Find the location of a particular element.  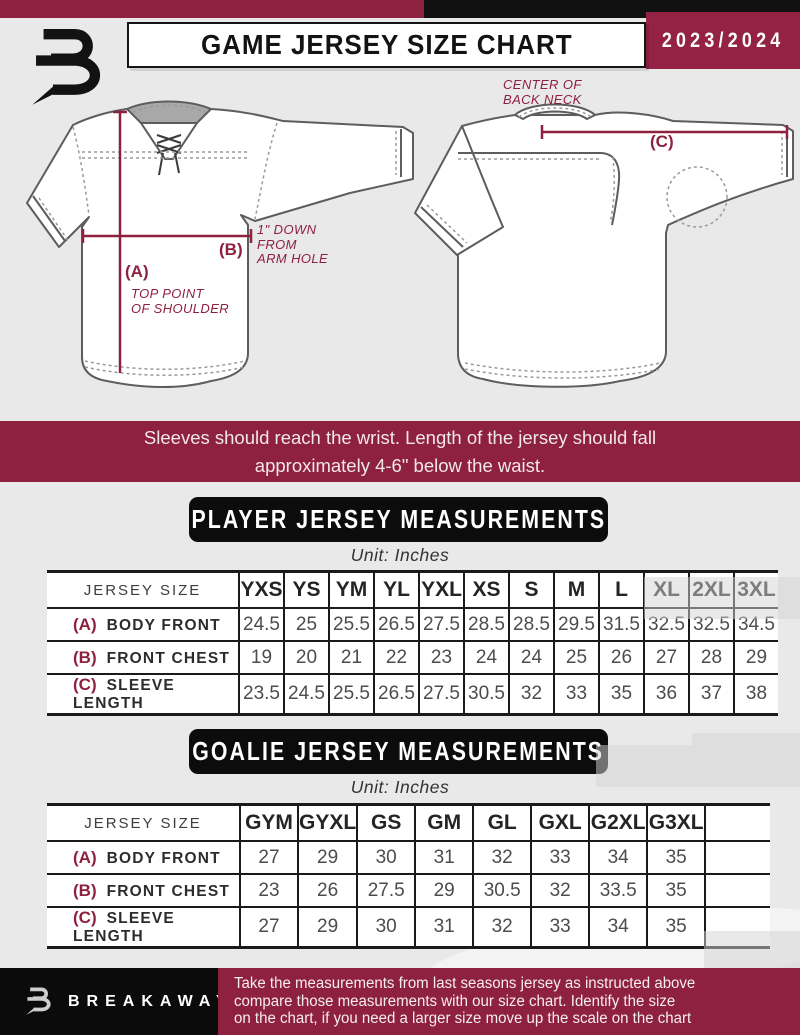

measurement-value: 29.5 is located at coordinates (576, 624).